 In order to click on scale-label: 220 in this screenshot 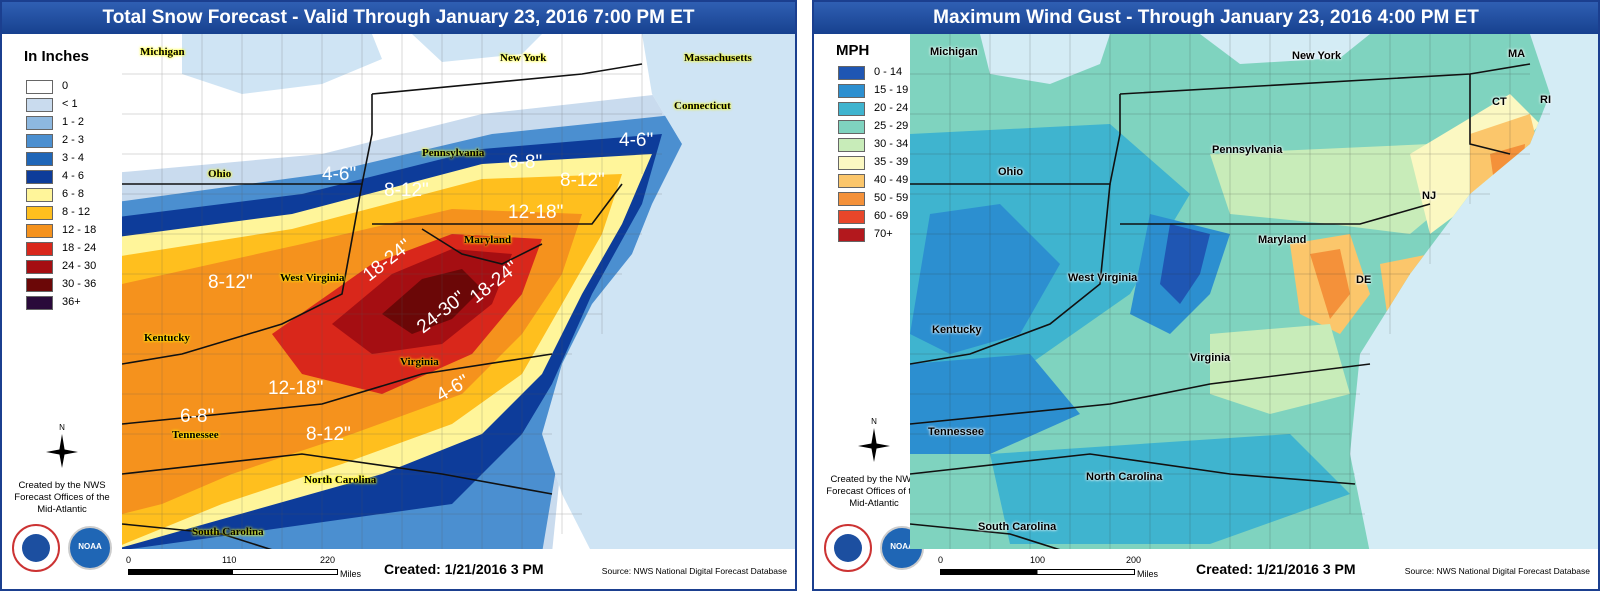, I will do `click(328, 560)`.